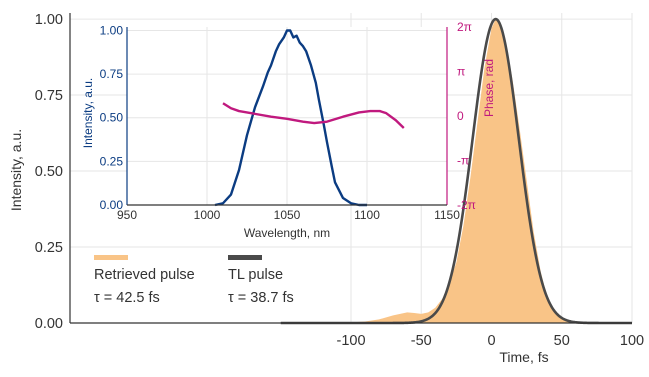  I want to click on legend-swatch-retrieved, so click(111, 257).